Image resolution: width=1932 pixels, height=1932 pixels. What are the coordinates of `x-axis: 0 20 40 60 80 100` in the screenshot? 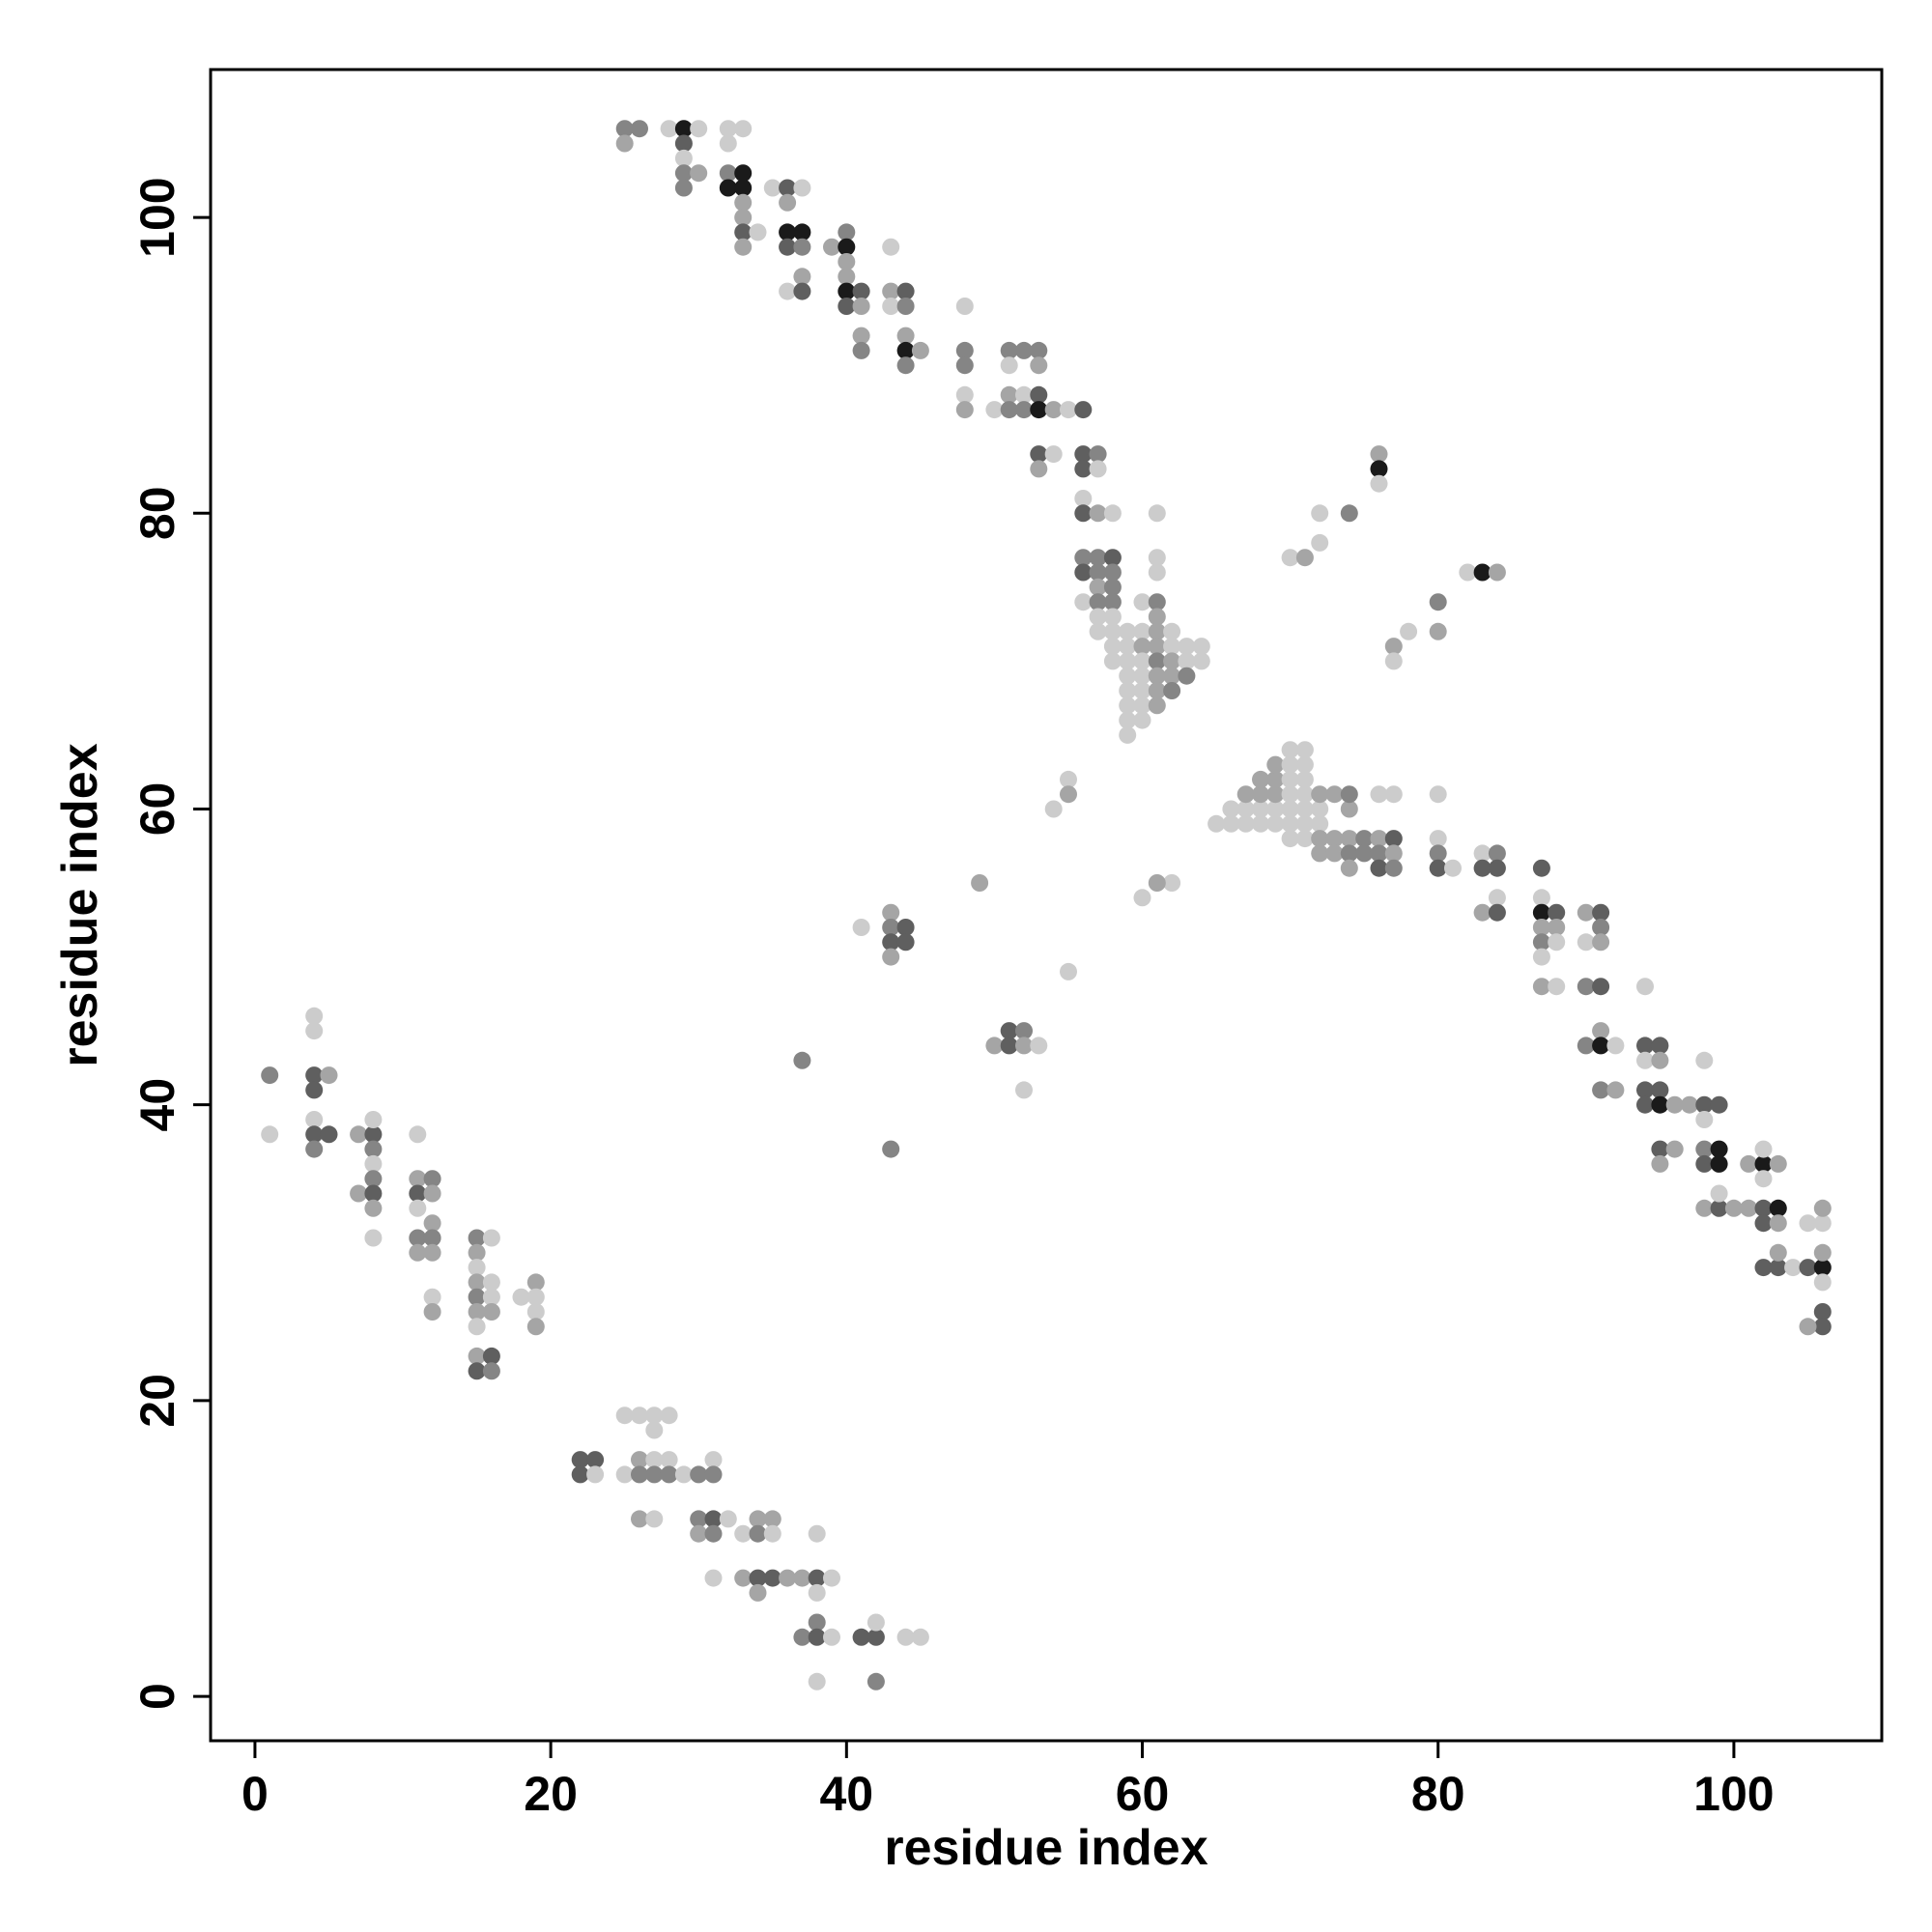 It's located at (1008, 1781).